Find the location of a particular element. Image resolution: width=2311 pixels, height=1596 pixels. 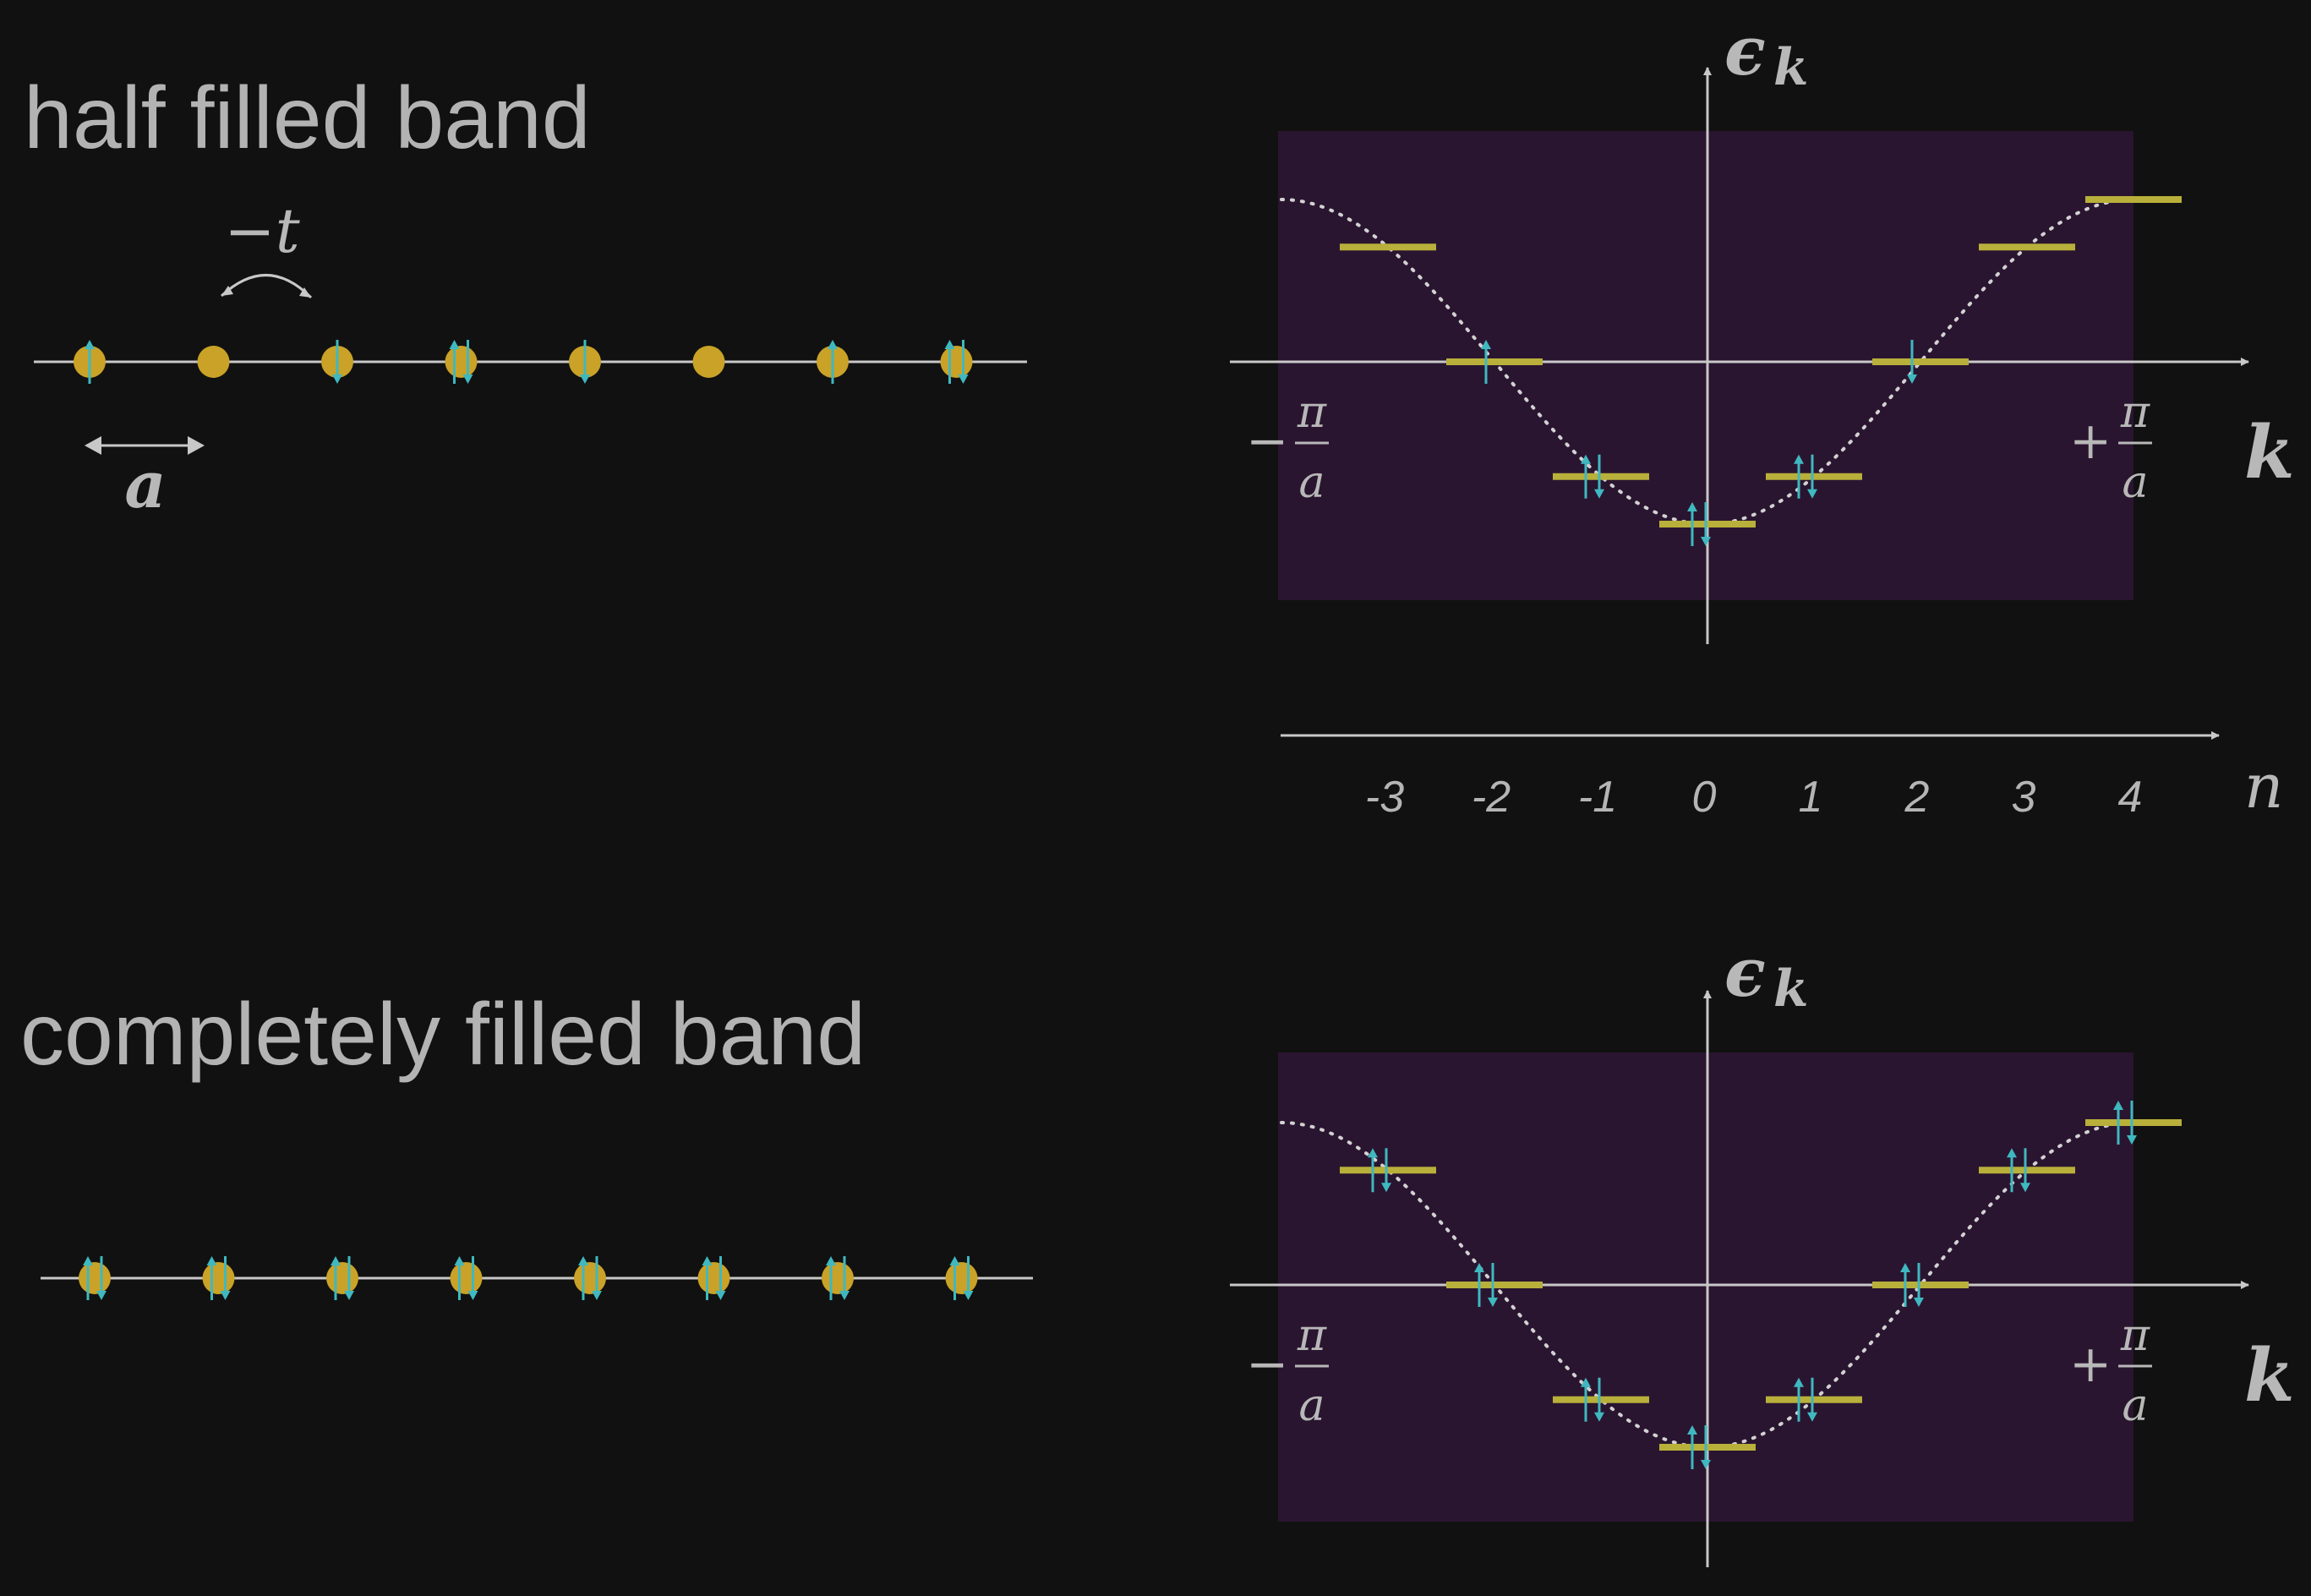

n-tick-label: 3 is located at coordinates (2024, 797).